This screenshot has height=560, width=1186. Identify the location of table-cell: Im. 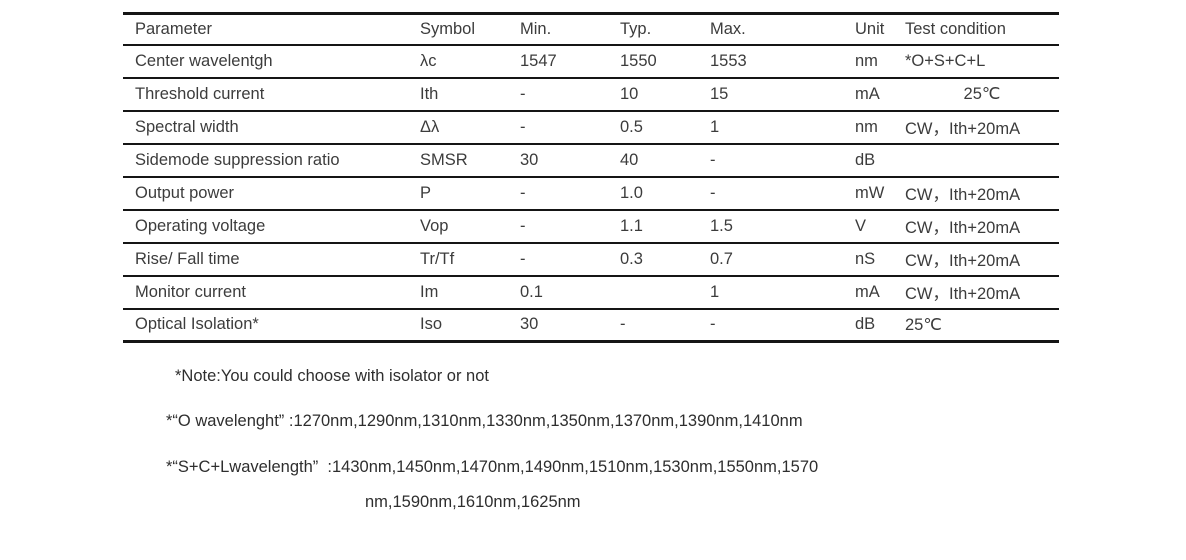
(429, 291).